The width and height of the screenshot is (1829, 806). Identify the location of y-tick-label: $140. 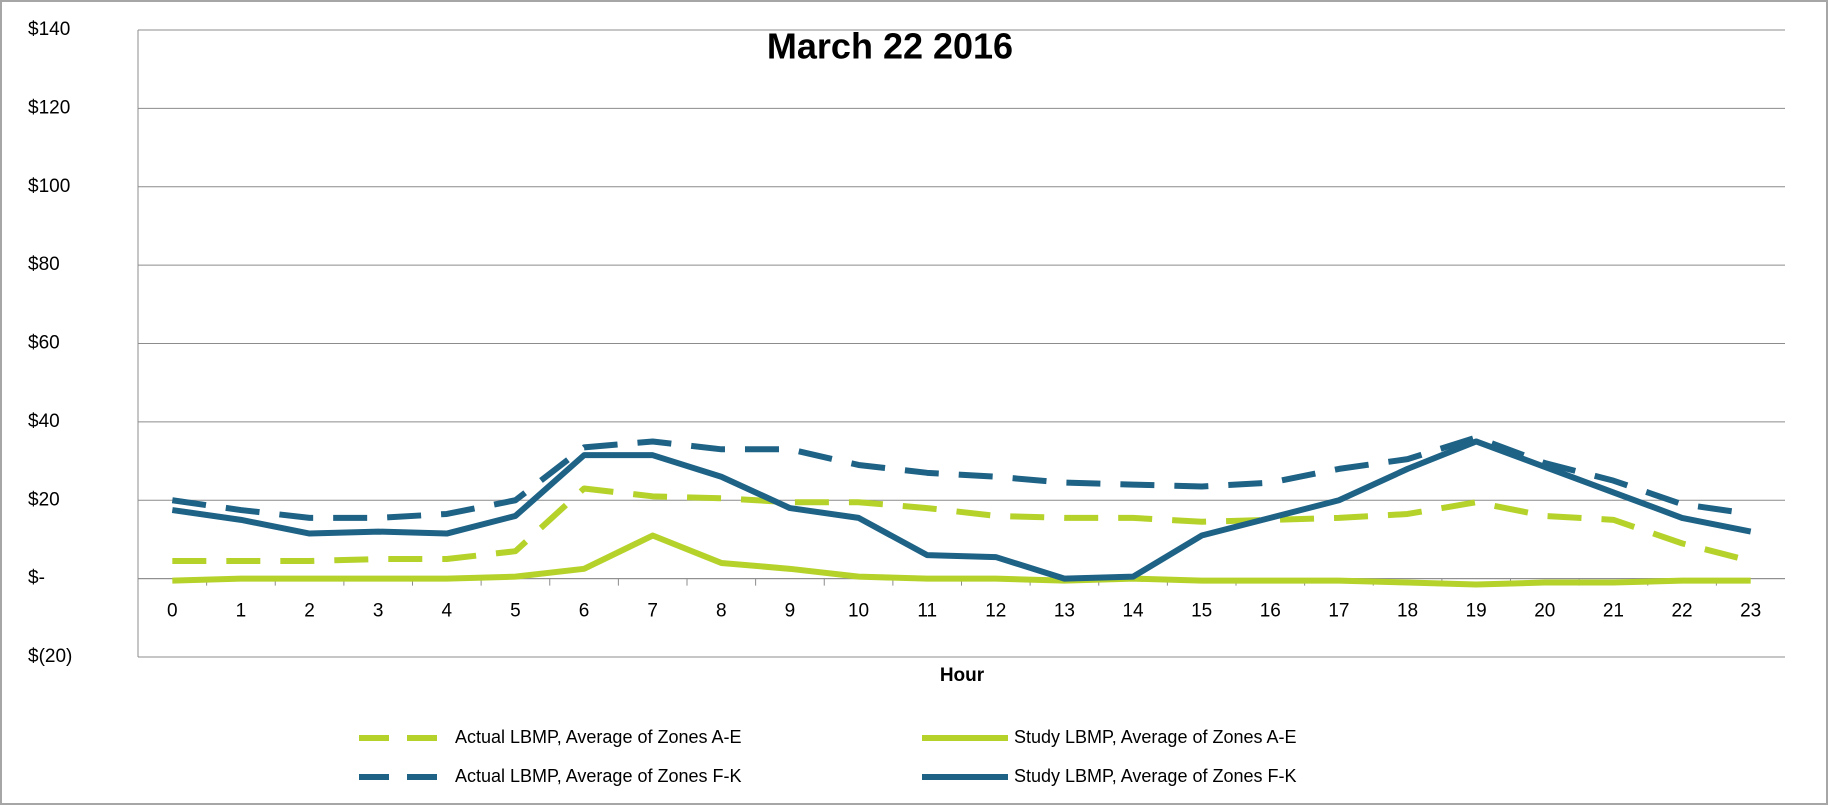
(49, 29).